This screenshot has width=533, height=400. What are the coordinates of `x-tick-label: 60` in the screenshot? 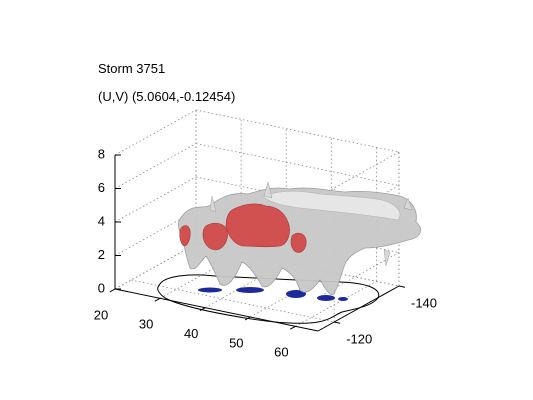 It's located at (281, 352).